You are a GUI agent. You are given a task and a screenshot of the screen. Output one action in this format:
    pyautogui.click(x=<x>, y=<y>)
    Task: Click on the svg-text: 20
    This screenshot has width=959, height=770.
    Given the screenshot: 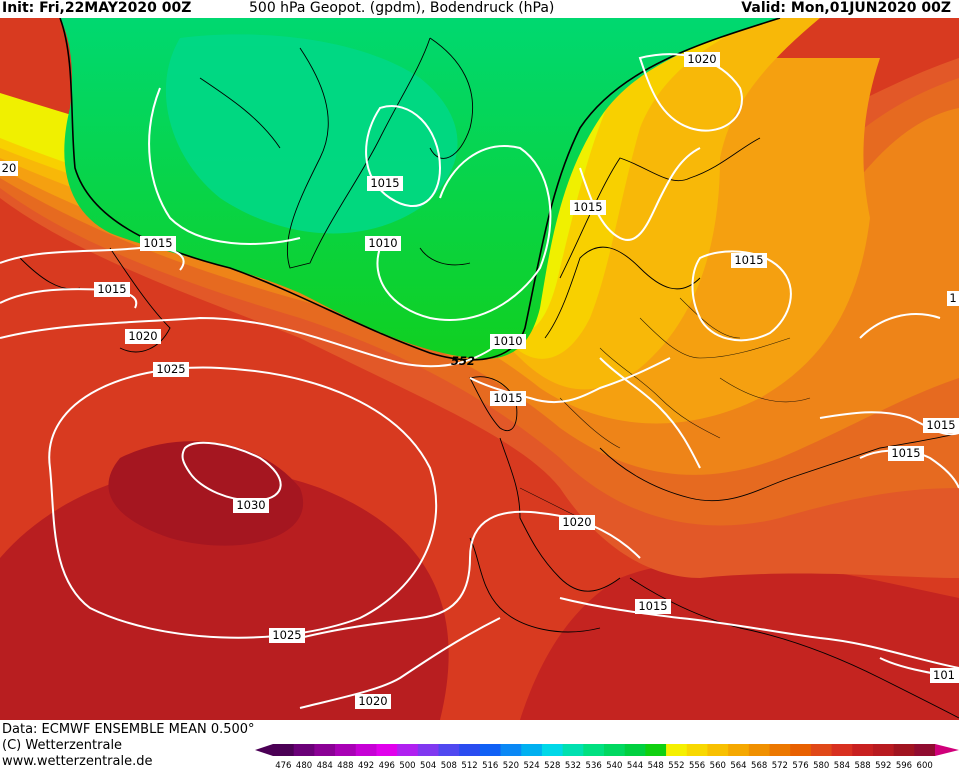 What is the action you would take?
    pyautogui.click(x=9, y=168)
    